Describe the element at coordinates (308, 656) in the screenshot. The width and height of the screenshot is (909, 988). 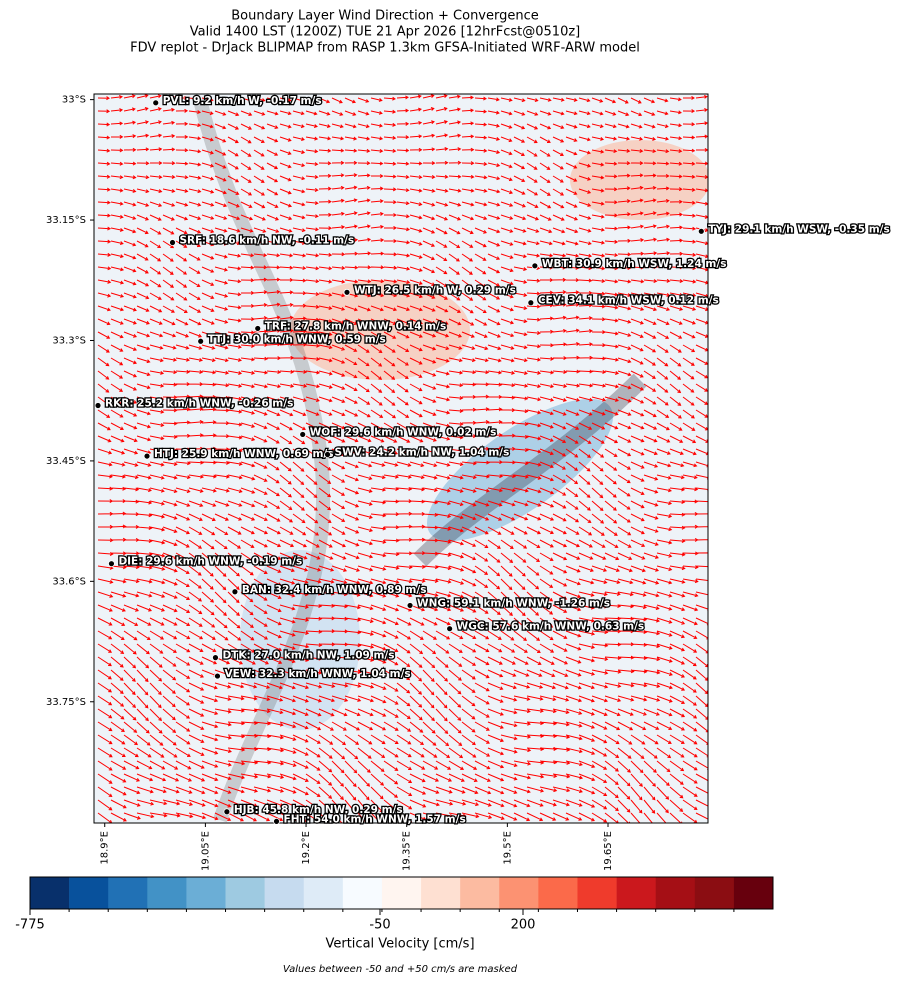
I see `station-label: DTK: 27.0 km/h NW, 1.09 m/s` at that location.